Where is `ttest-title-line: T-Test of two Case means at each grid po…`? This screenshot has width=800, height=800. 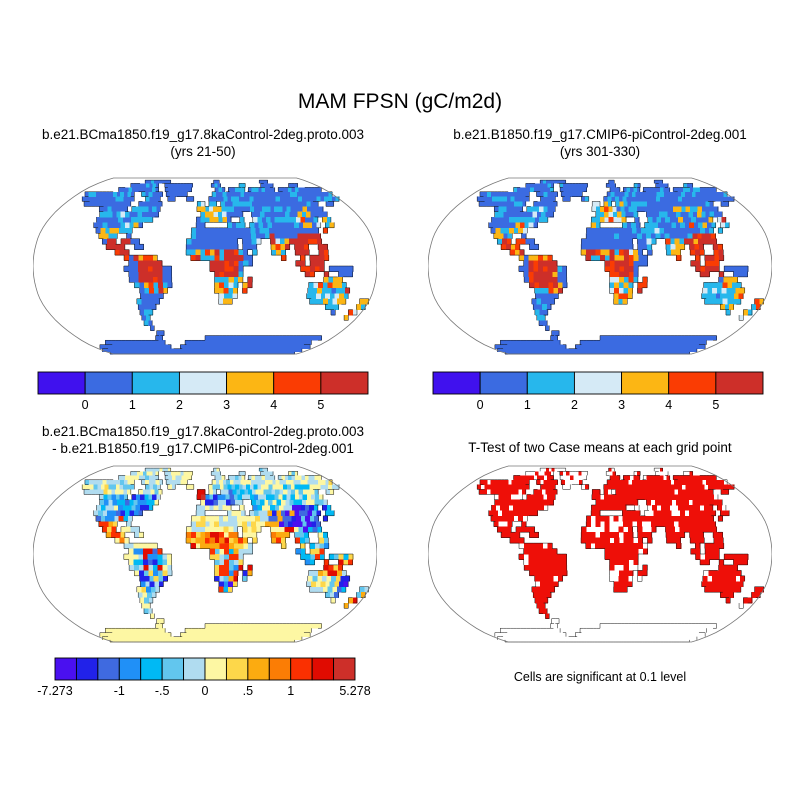 ttest-title-line: T-Test of two Case means at each grid po… is located at coordinates (600, 447).